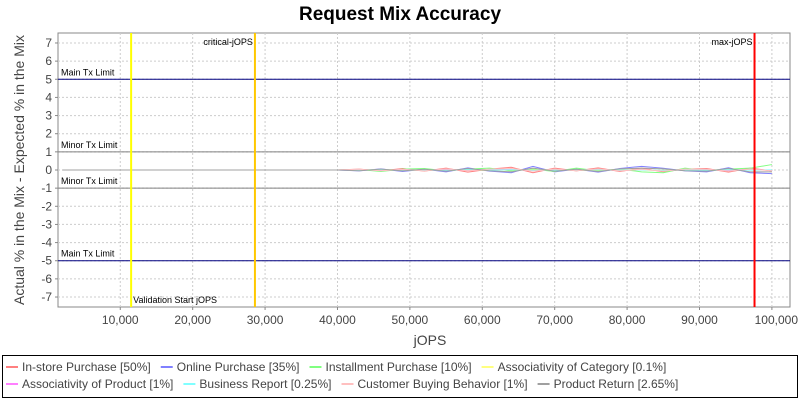 The height and width of the screenshot is (405, 800). What do you see at coordinates (48, 152) in the screenshot?
I see `y-tick-label: 1` at bounding box center [48, 152].